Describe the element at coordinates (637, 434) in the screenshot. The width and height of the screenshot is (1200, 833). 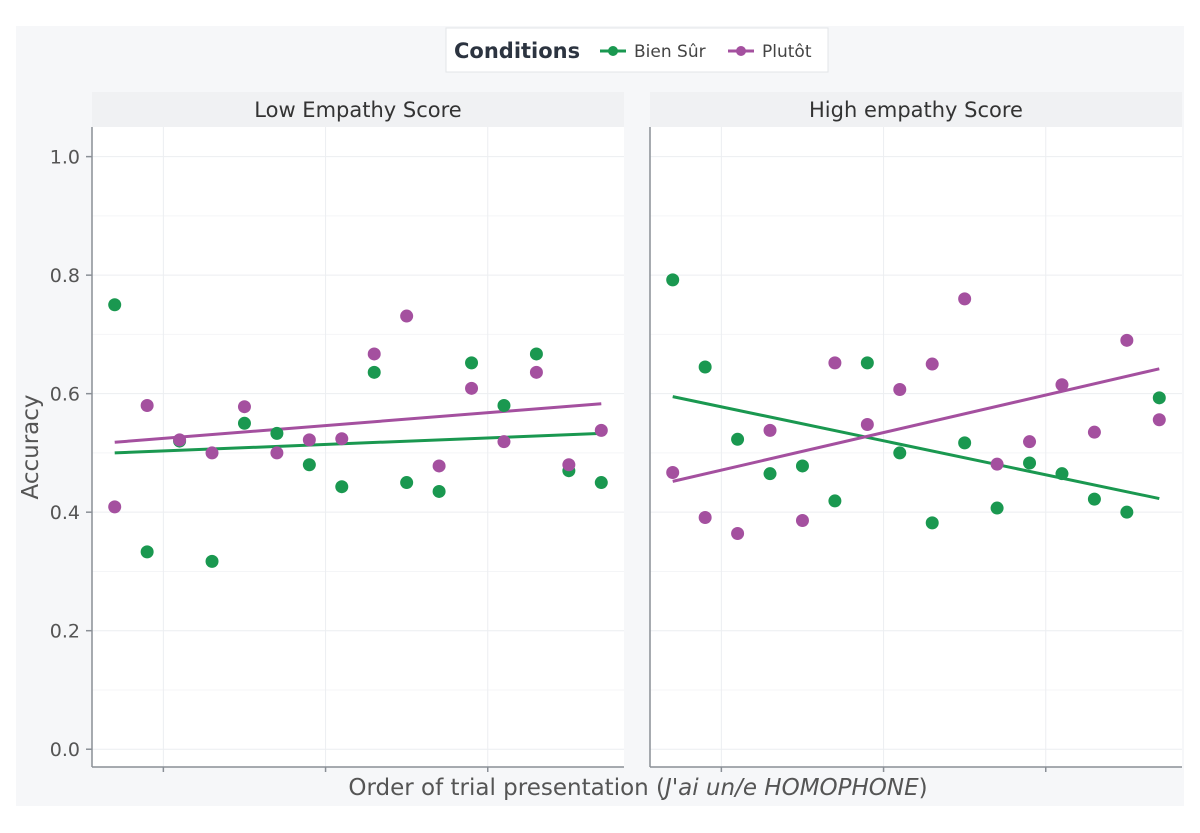
I see `trend-lines` at that location.